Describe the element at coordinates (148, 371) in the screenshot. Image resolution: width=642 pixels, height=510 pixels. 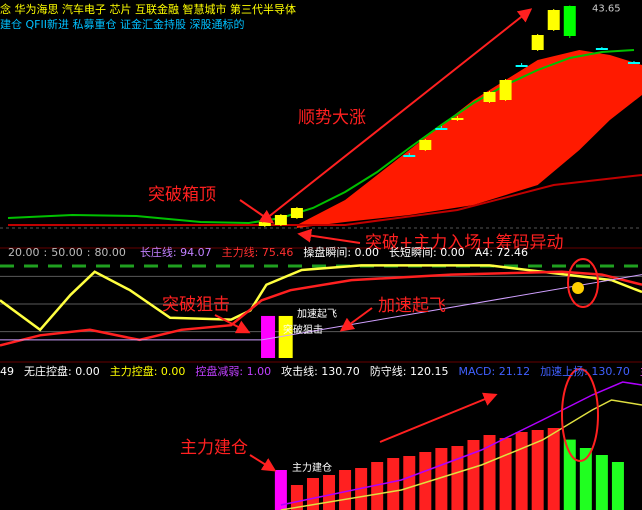
I see `legend-entry: 主力控盘: 0.00` at that location.